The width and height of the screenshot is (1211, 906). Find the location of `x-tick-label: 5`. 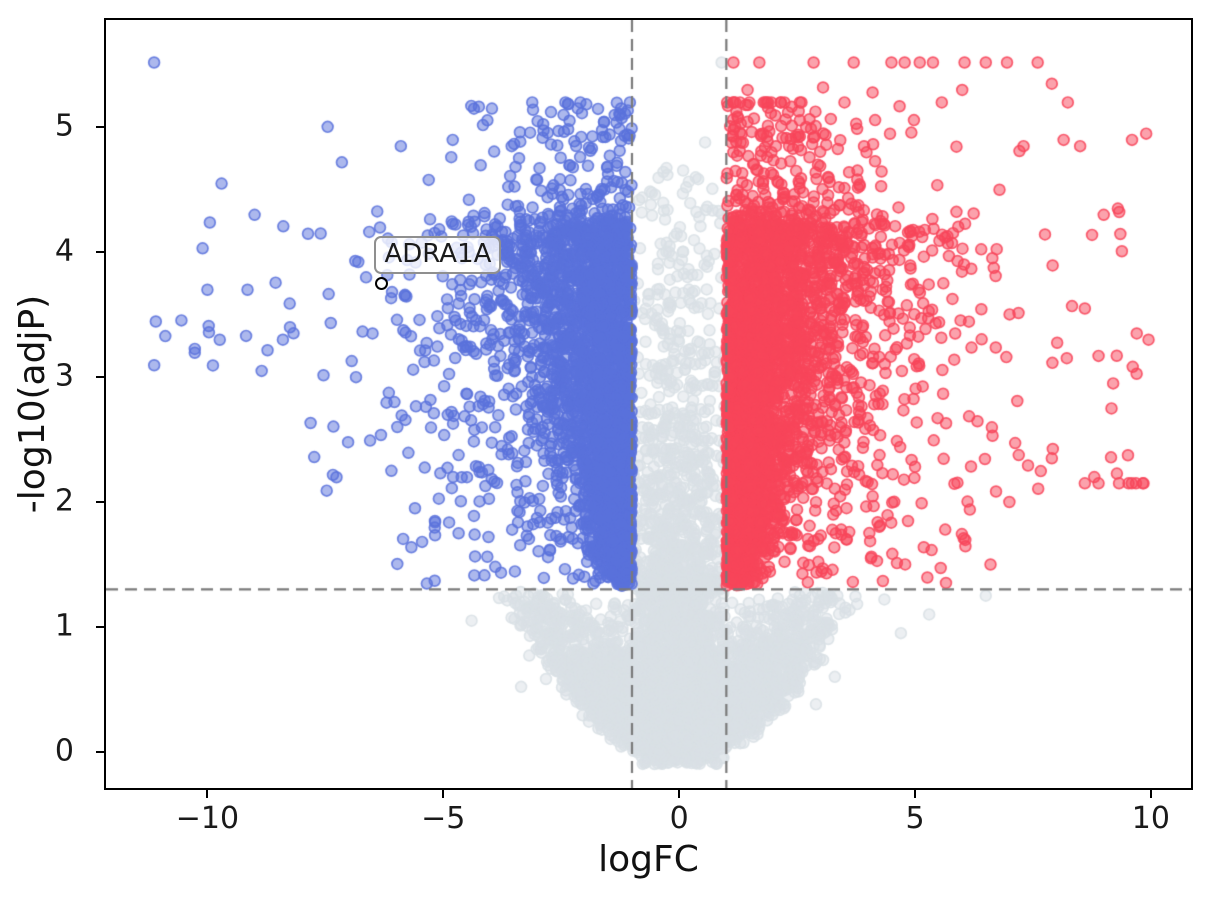

x-tick-label: 5 is located at coordinates (915, 818).